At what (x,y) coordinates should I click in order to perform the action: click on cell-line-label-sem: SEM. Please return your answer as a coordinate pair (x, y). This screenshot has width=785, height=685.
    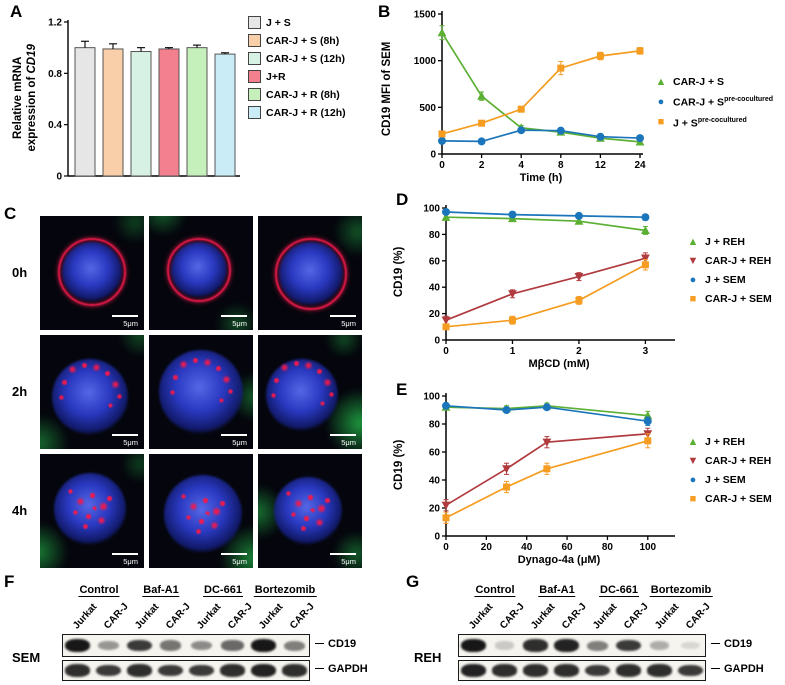
    Looking at the image, I should click on (26, 657).